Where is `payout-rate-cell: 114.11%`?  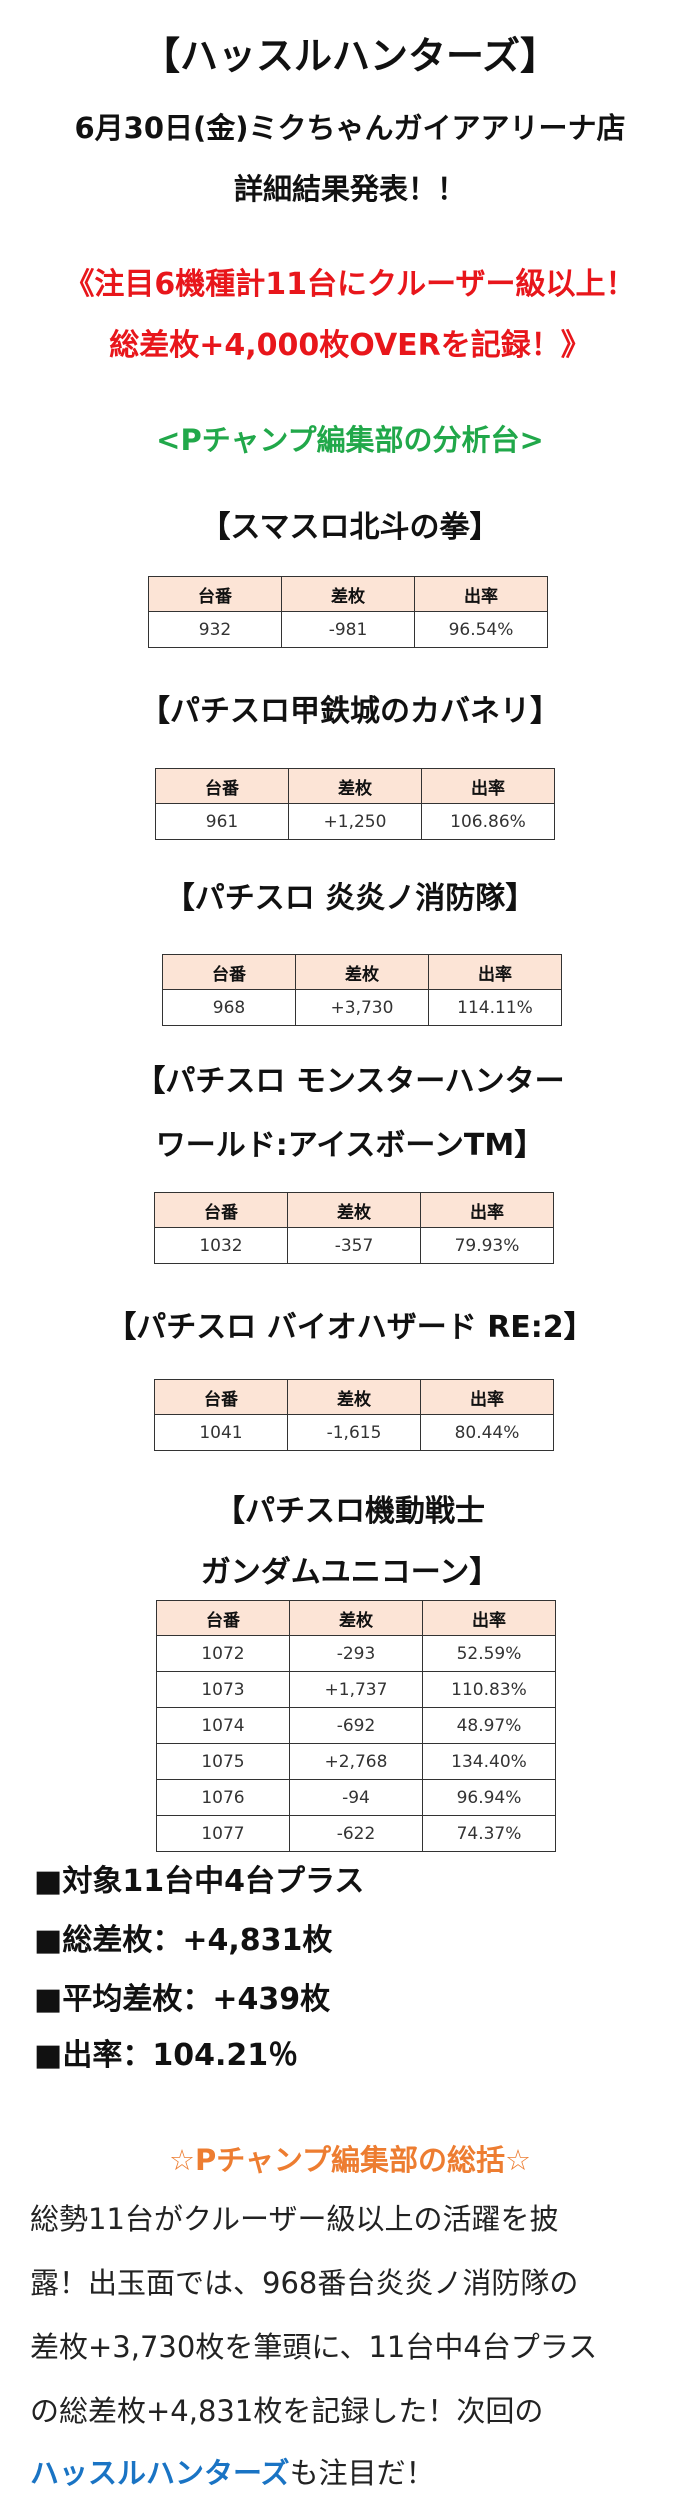 payout-rate-cell: 114.11% is located at coordinates (495, 1007).